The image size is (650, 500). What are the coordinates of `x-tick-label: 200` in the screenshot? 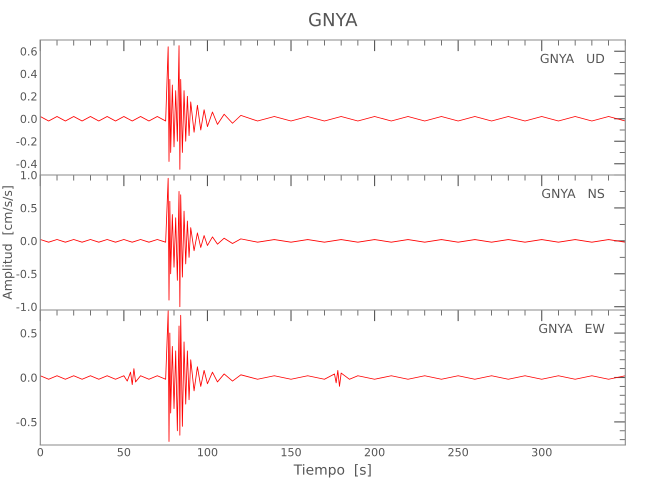 It's located at (374, 452).